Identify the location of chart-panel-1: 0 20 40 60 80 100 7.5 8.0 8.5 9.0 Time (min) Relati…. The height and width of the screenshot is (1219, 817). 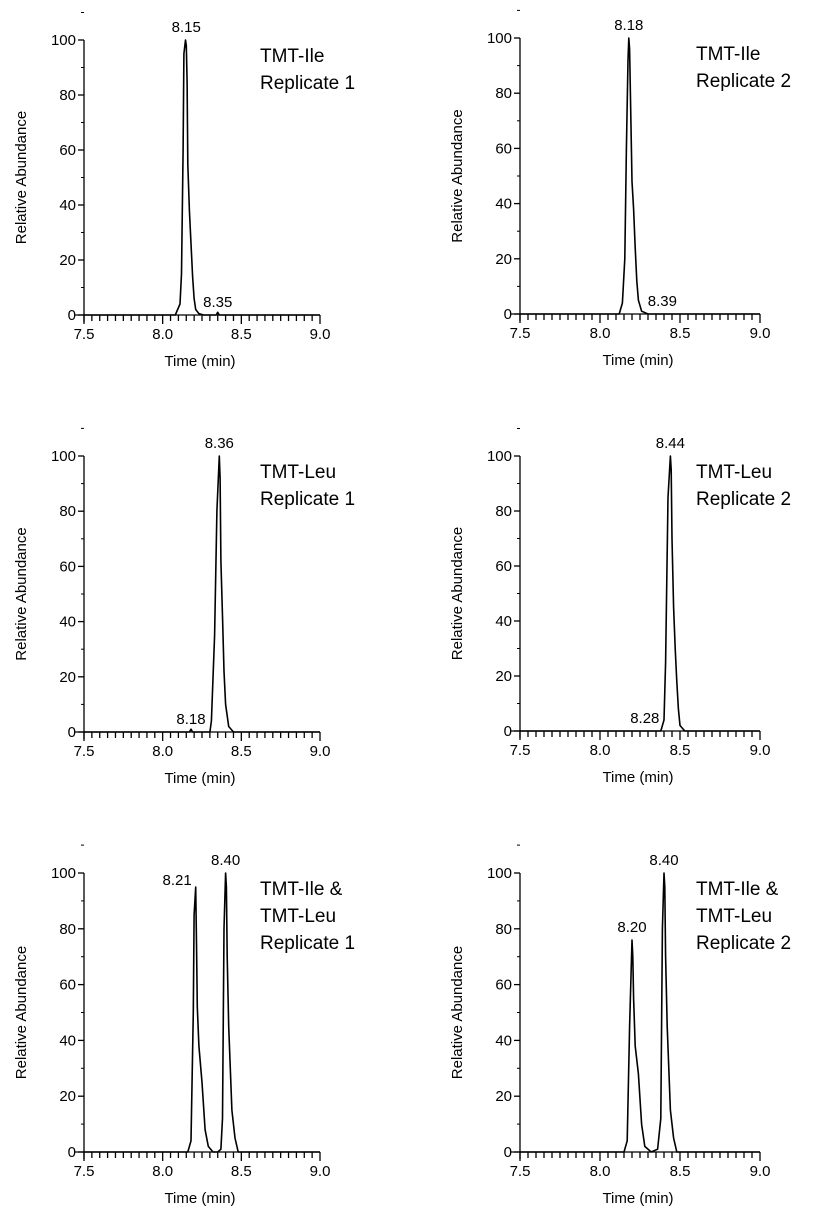
(184, 191).